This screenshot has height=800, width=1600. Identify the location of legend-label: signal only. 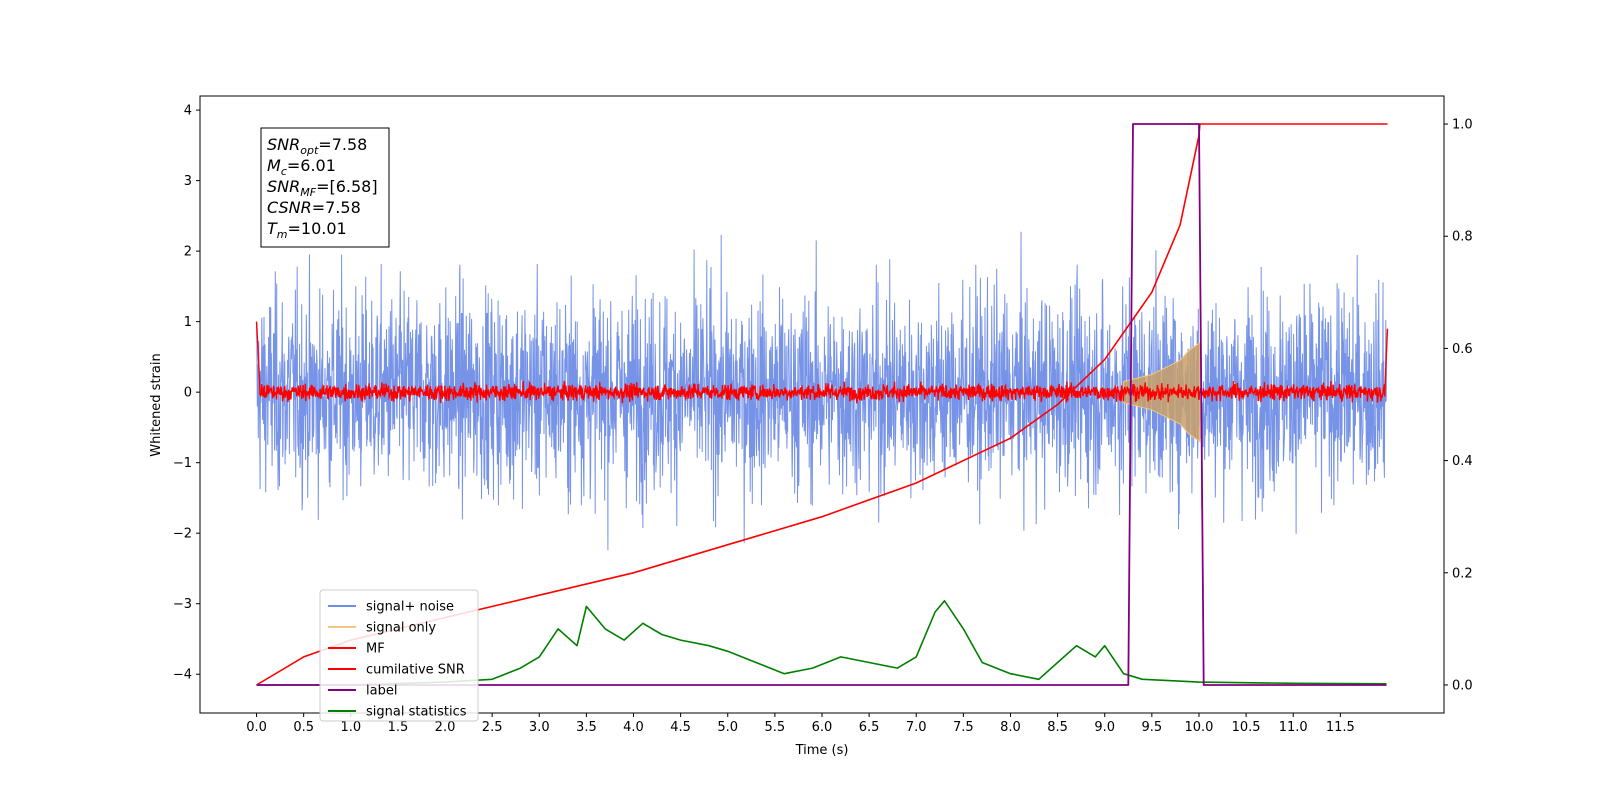
(401, 628).